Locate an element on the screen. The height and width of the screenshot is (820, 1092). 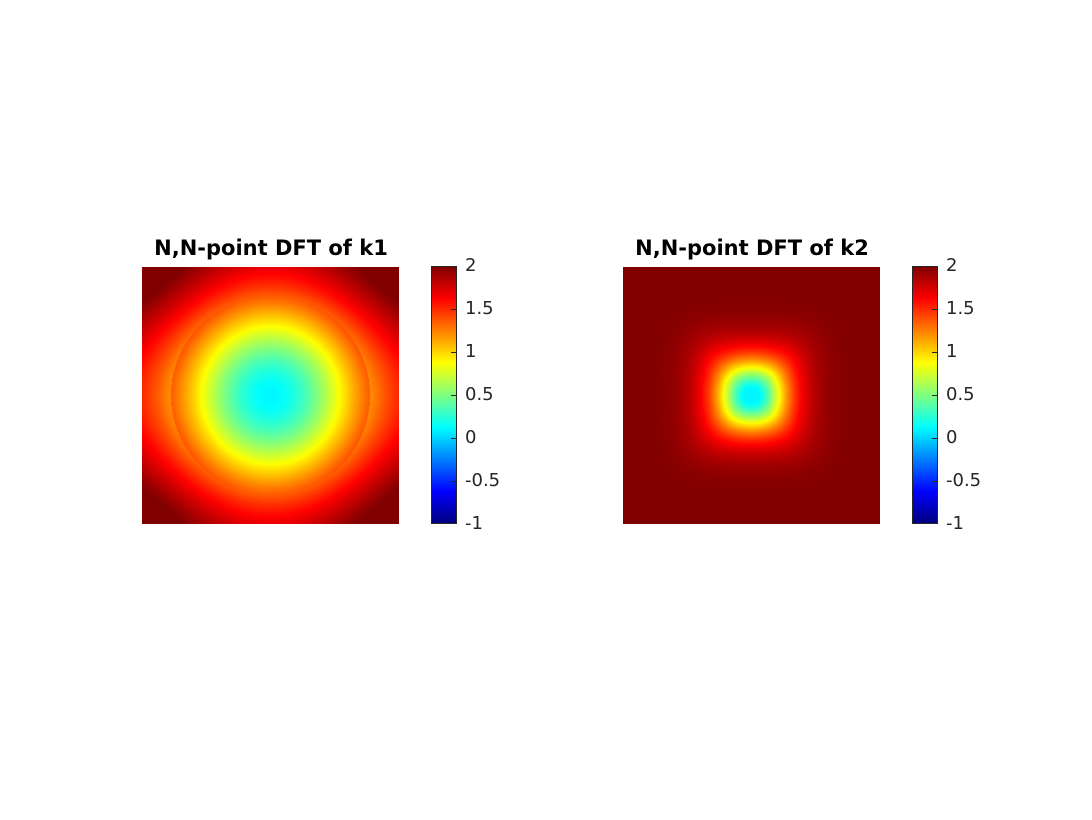
chart-title: N,N-point DFT of k2 is located at coordinates (752, 248).